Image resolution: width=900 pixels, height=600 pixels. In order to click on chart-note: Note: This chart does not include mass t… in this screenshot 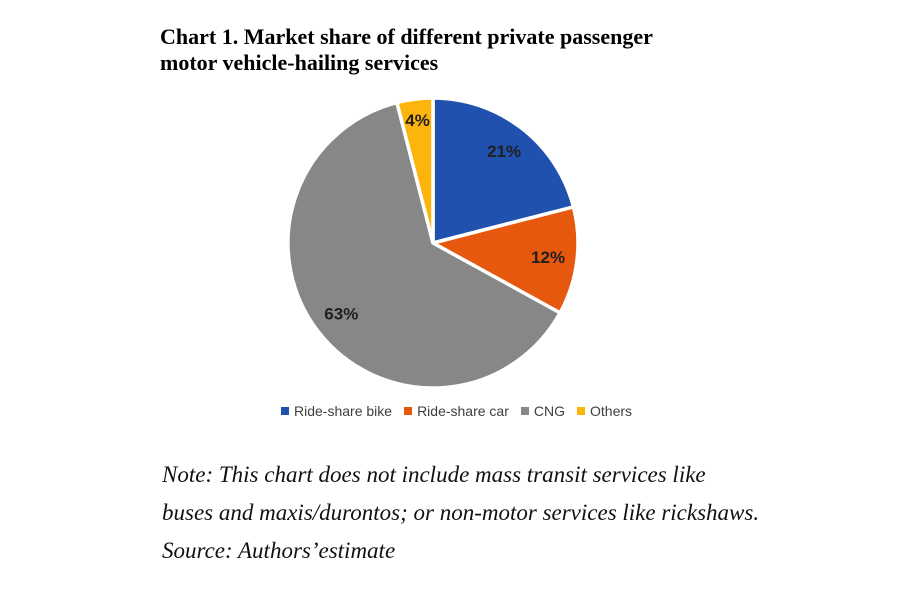, I will do `click(460, 513)`.